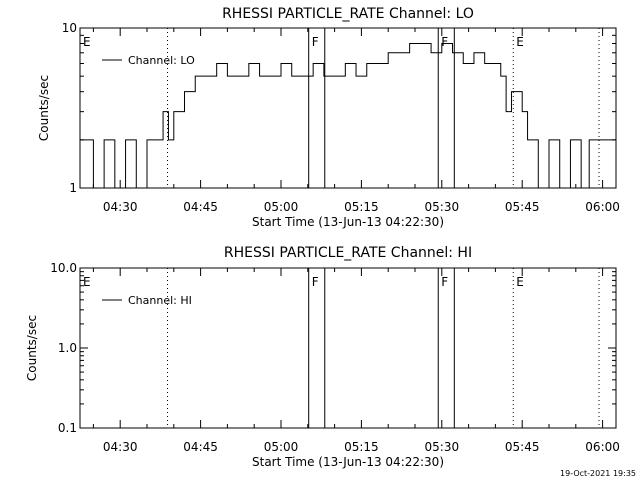 The image size is (640, 480). Describe the element at coordinates (598, 473) in the screenshot. I see `footer-timestamp: 19-Oct-2021 19:35` at that location.